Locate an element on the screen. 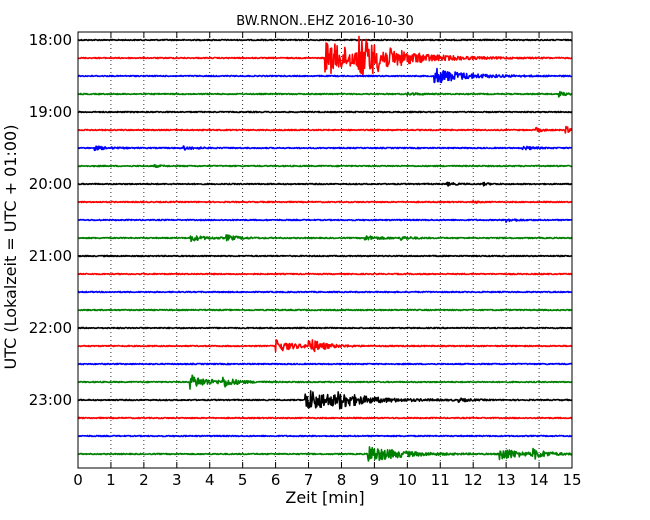  x-tick-label: 0 is located at coordinates (78, 480).